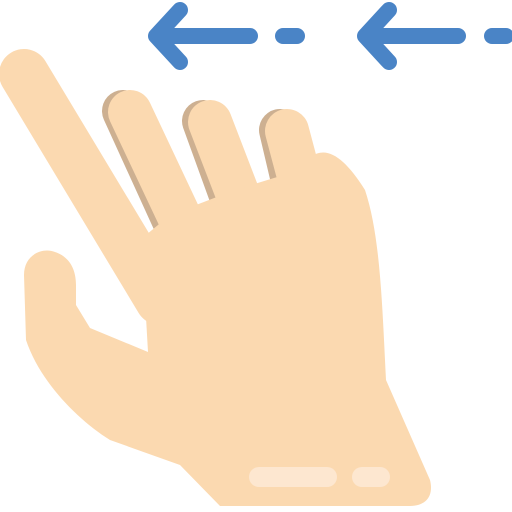 This screenshot has height=512, width=512. Describe the element at coordinates (293, 477) in the screenshot. I see `wristband-stripe-long` at that location.